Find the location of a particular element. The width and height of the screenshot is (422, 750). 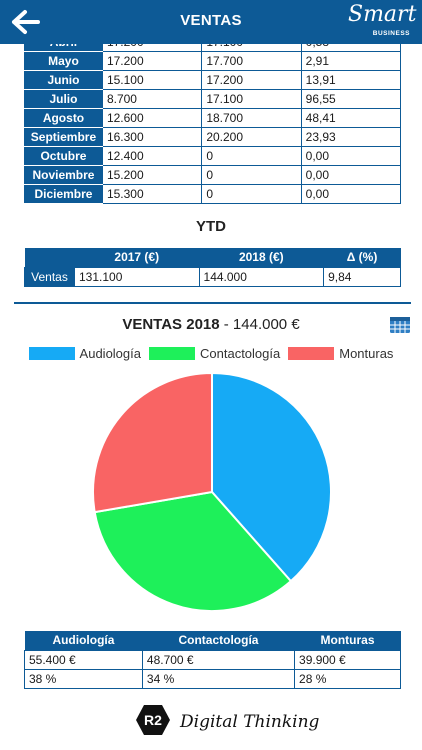

brand-text: Digital Thinking is located at coordinates (249, 722).